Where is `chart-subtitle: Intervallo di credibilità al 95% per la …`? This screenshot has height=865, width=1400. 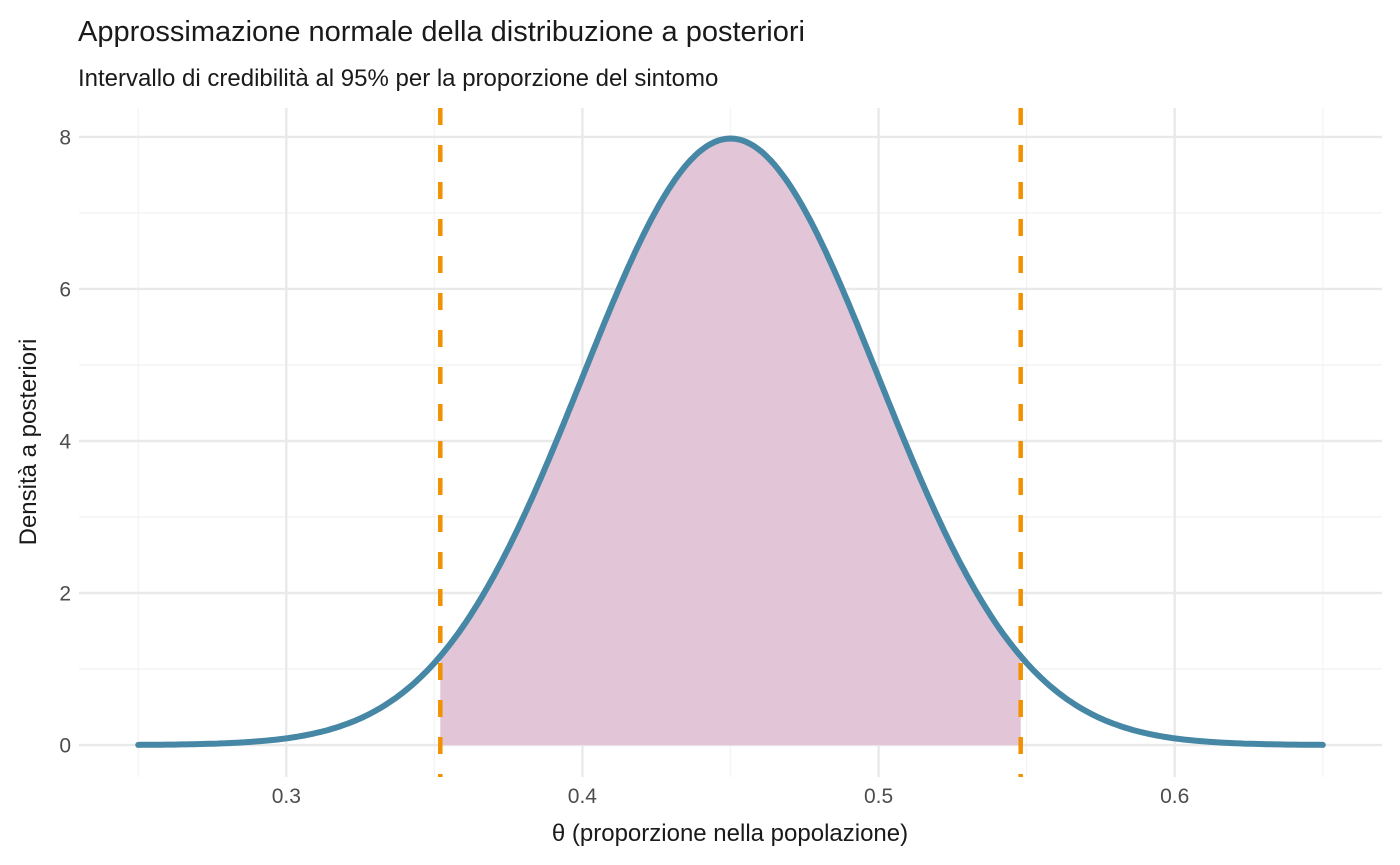
chart-subtitle: Intervallo di credibilità al 95% per la … is located at coordinates (398, 78).